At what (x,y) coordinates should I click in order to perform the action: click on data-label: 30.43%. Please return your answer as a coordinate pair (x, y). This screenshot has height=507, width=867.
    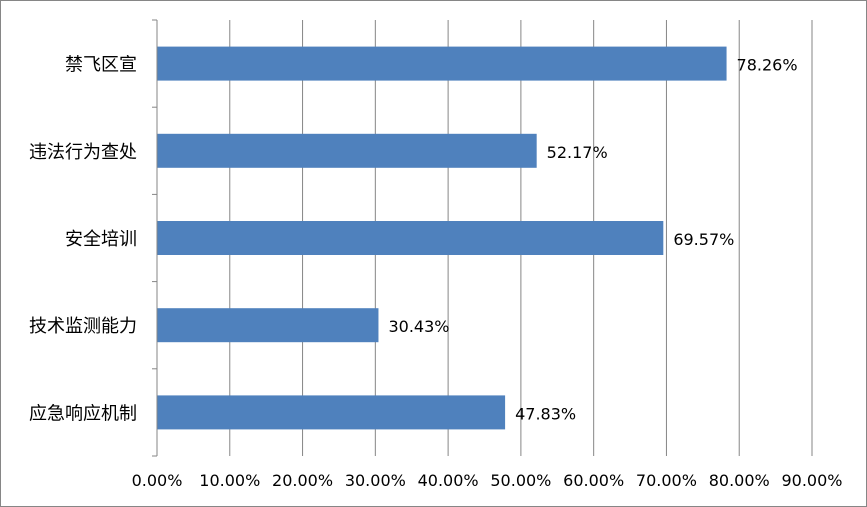
    Looking at the image, I should click on (418, 326).